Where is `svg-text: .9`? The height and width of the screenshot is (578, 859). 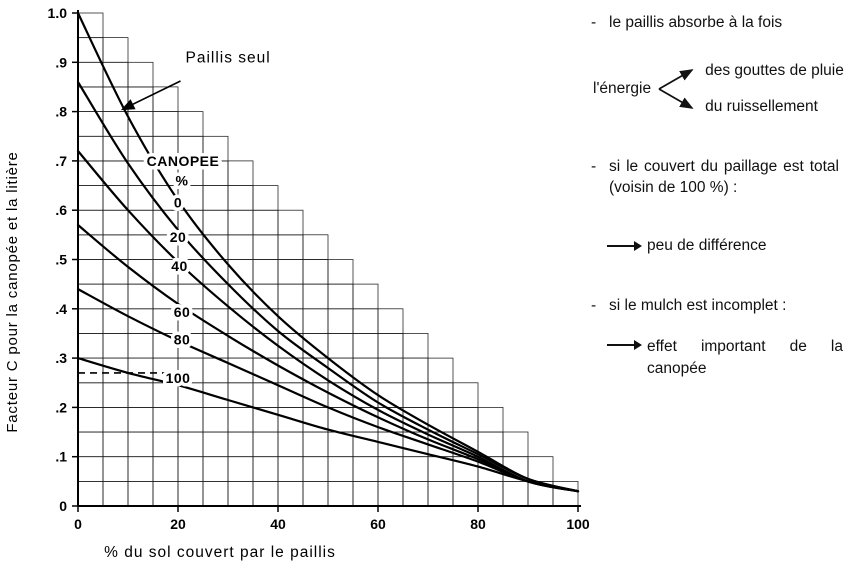
svg-text: .9 is located at coordinates (61, 62).